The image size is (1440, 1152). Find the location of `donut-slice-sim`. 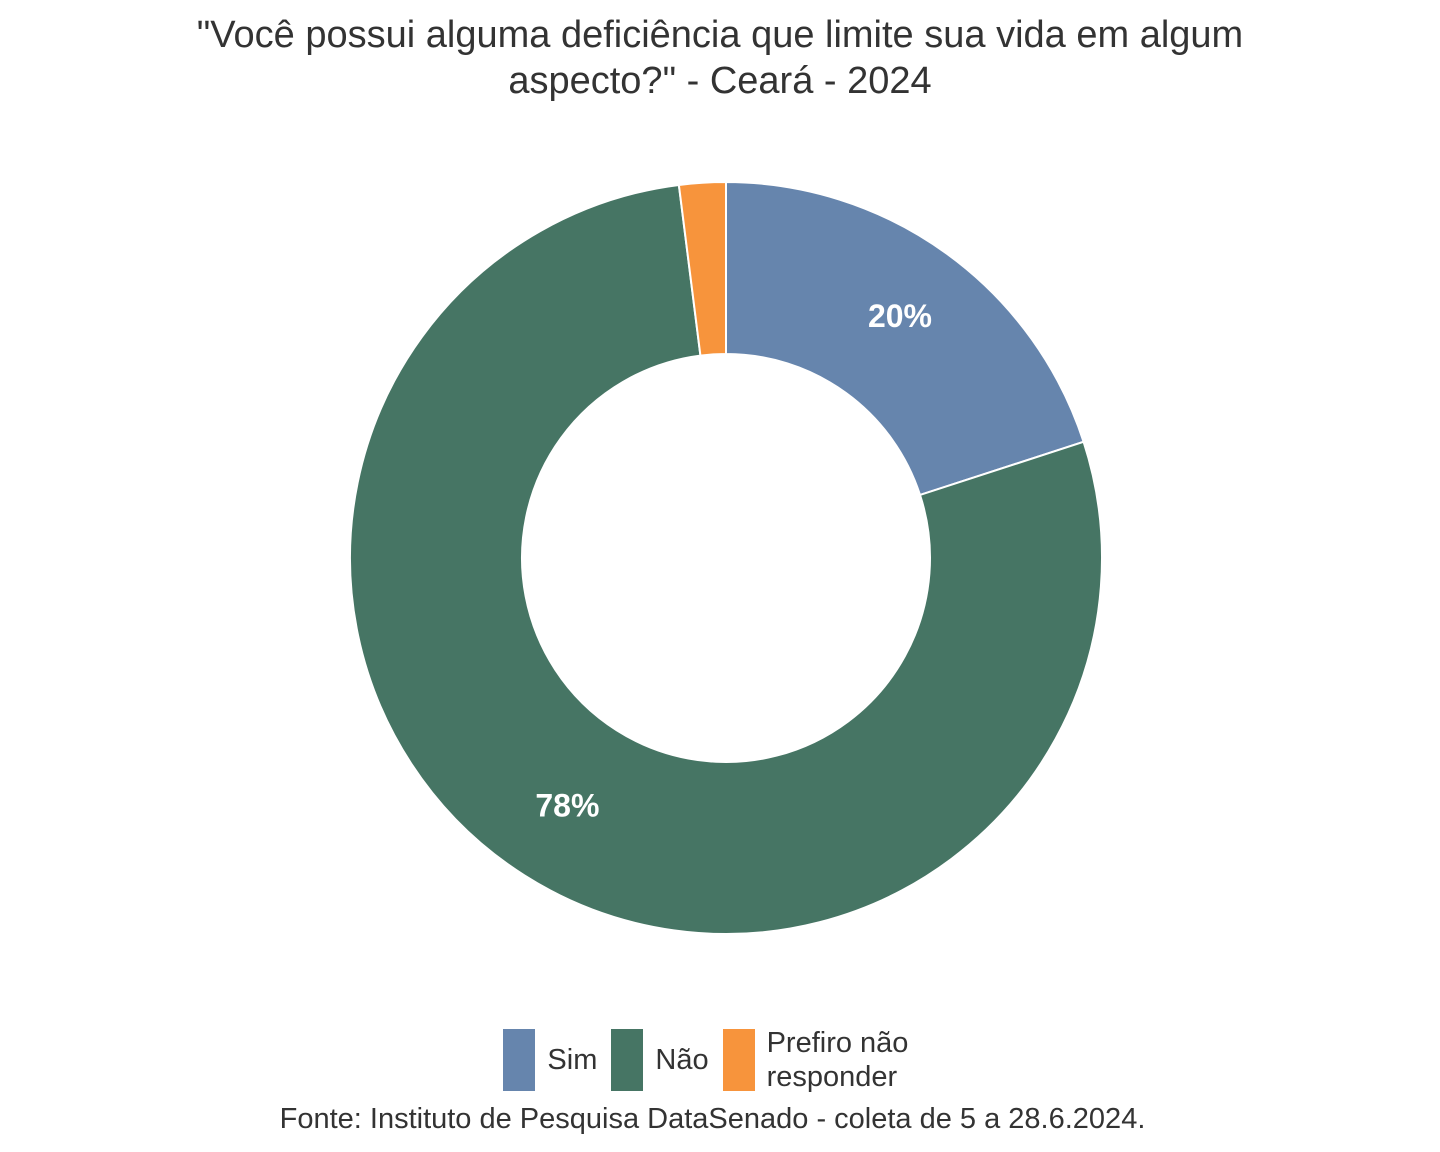

donut-slice-sim is located at coordinates (905, 338).